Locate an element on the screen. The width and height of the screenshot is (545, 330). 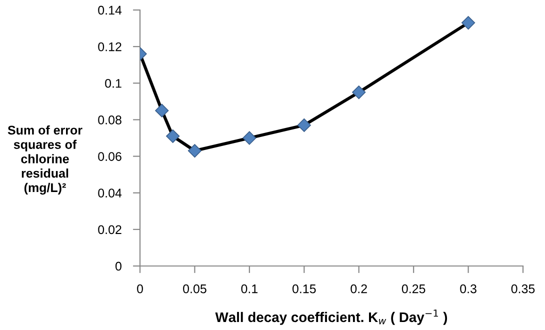
x-tick-label: 0.05 is located at coordinates (194, 289).